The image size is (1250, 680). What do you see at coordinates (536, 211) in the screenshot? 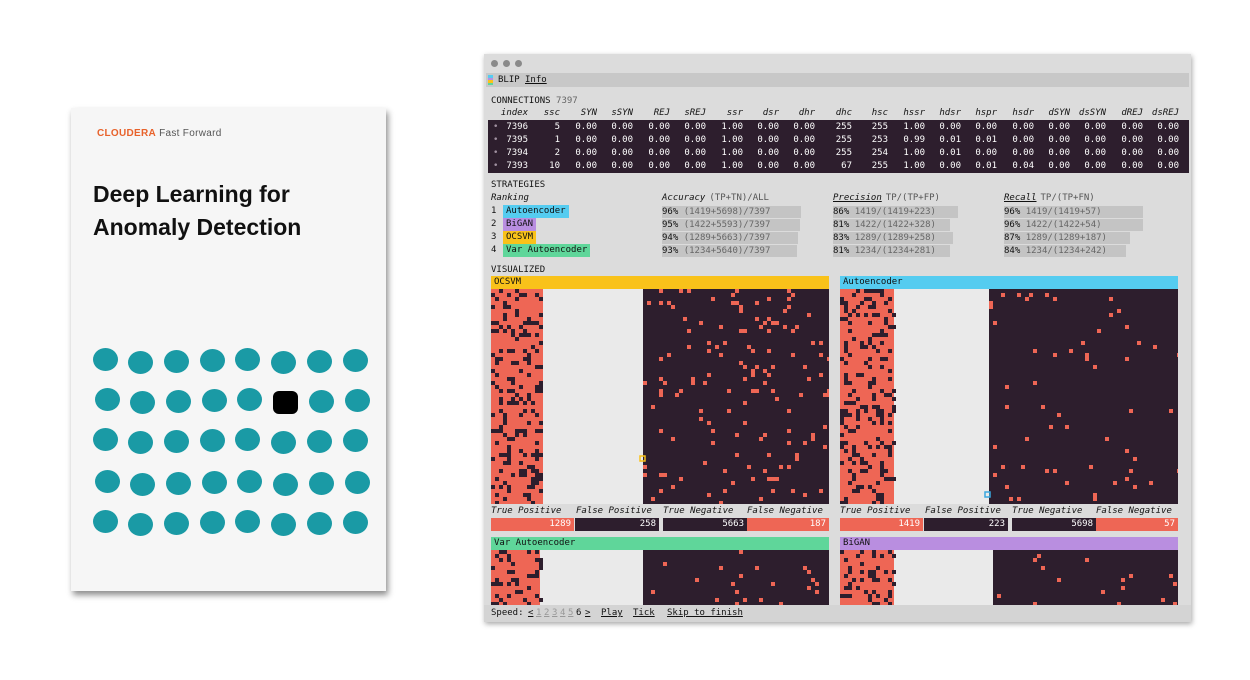
I see `strategy-name-badge: Autoencoder` at bounding box center [536, 211].